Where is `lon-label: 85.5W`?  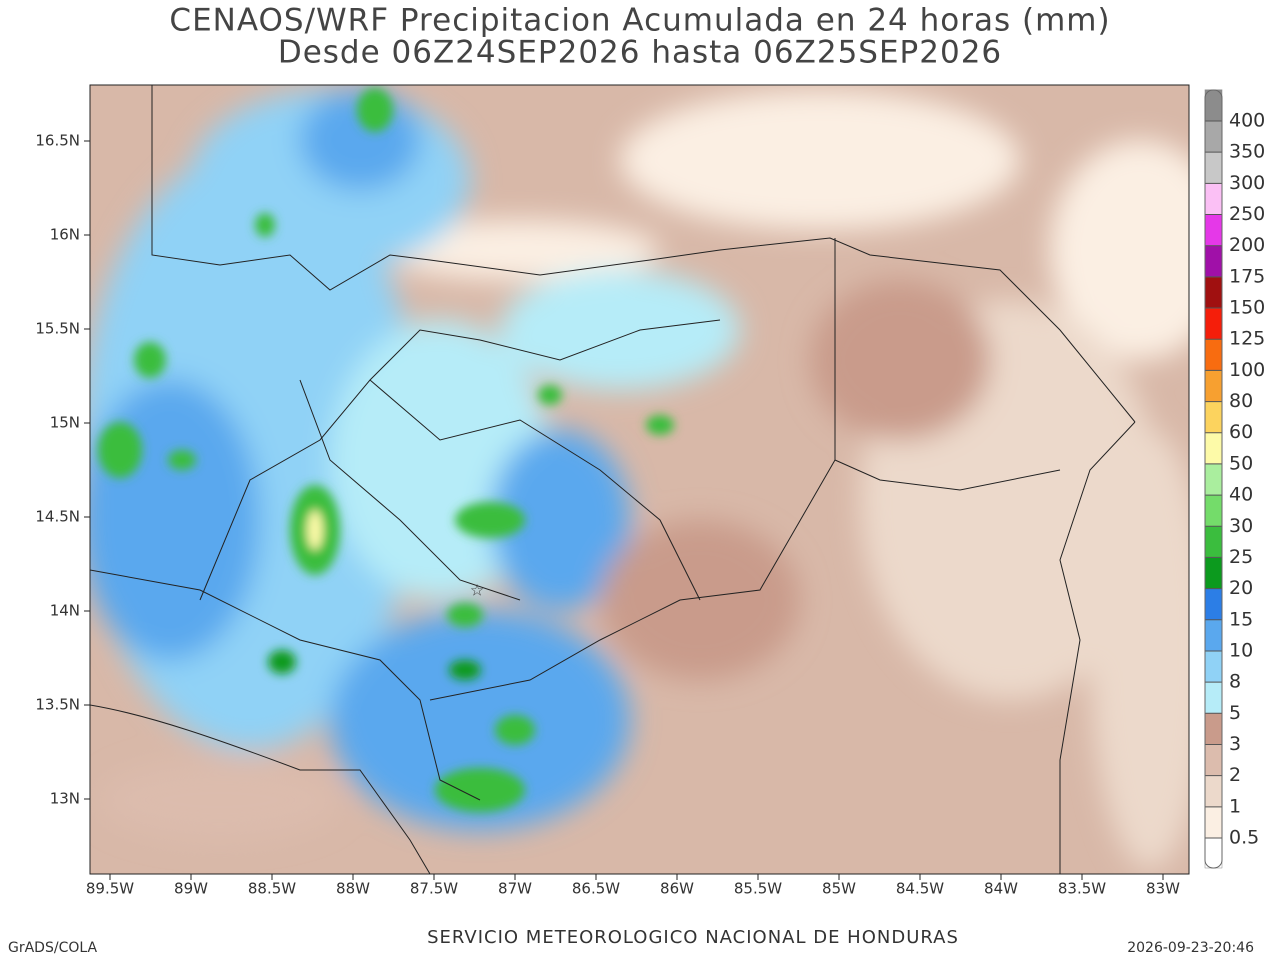 lon-label: 85.5W is located at coordinates (758, 889).